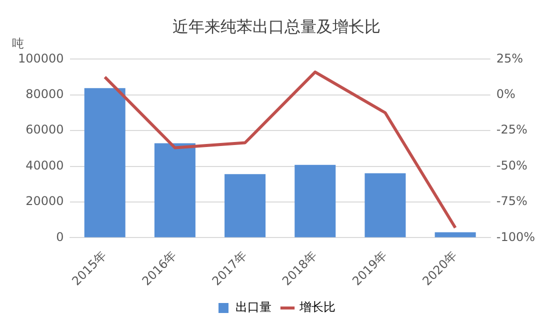 The image size is (553, 332). Describe the element at coordinates (510, 58) in the screenshot. I see `y2-tick-label: 25%` at that location.